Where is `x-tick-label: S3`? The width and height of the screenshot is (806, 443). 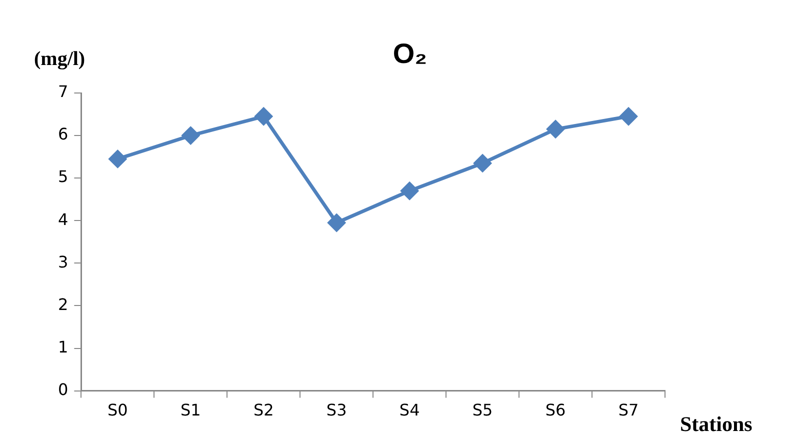
x-tick-label: S3 is located at coordinates (336, 410).